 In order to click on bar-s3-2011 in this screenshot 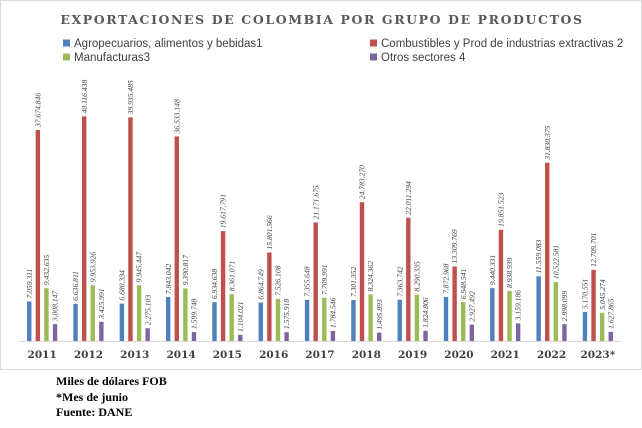, I will do `click(46, 314)`.